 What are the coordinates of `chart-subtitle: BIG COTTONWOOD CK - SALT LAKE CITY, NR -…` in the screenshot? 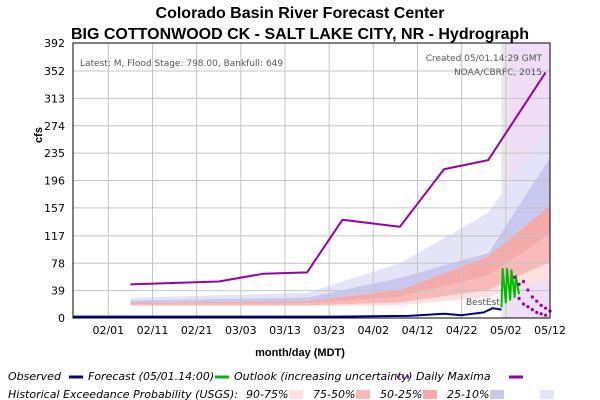 It's located at (300, 34).